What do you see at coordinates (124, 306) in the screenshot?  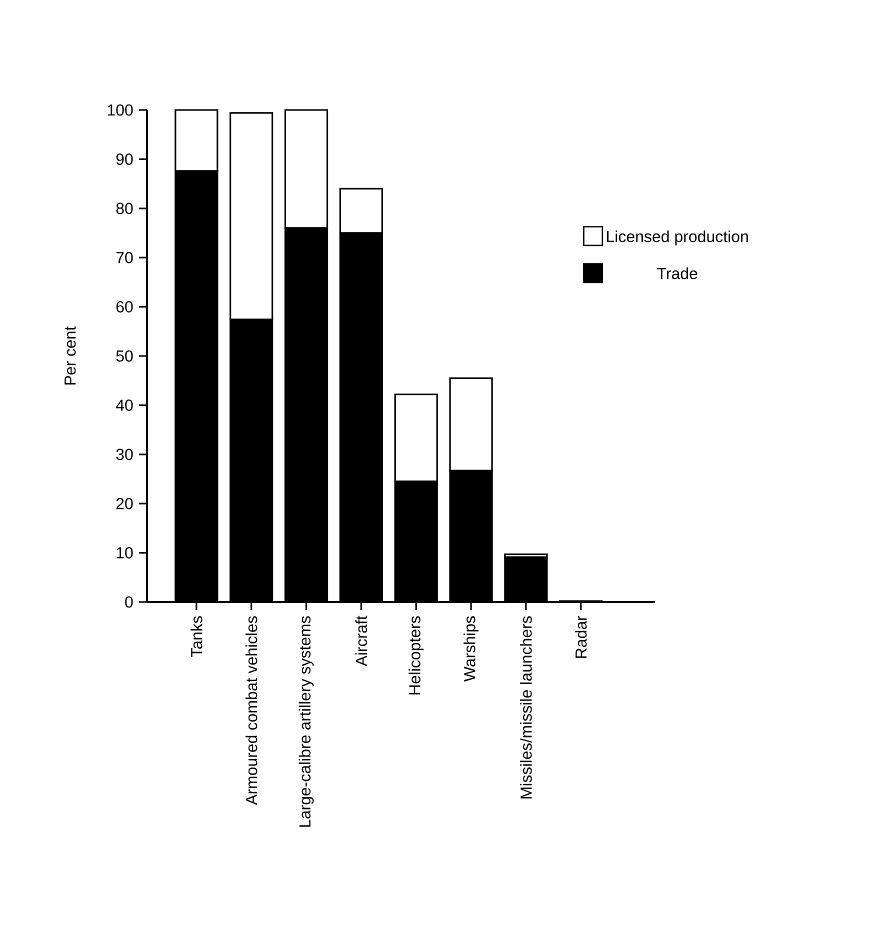 I see `y-tick-label: 60` at bounding box center [124, 306].